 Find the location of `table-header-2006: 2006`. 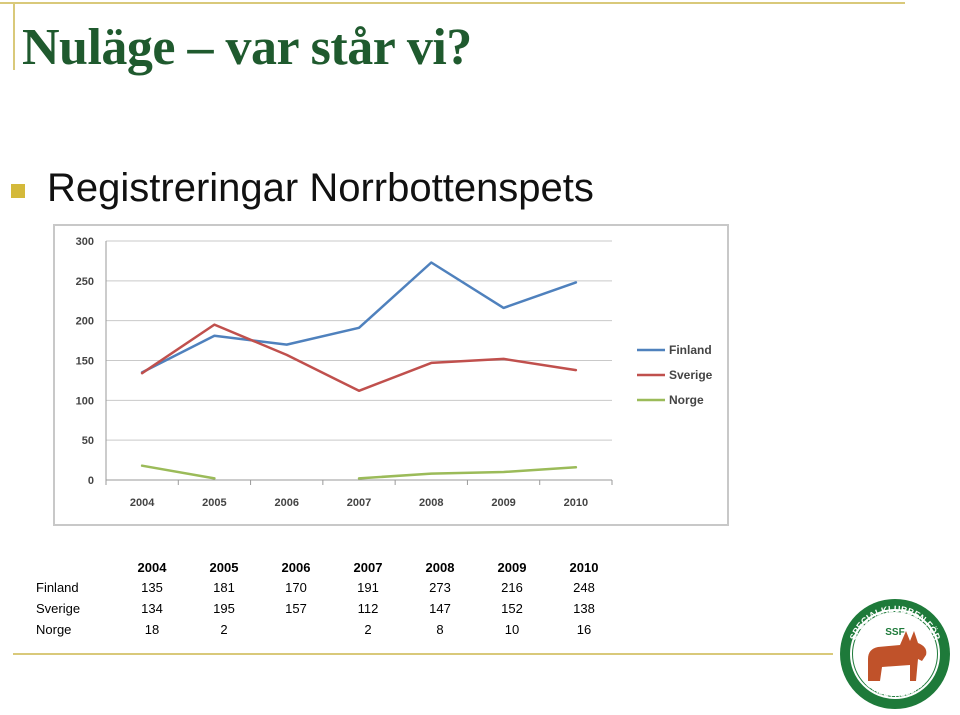

table-header-2006: 2006 is located at coordinates (296, 567).